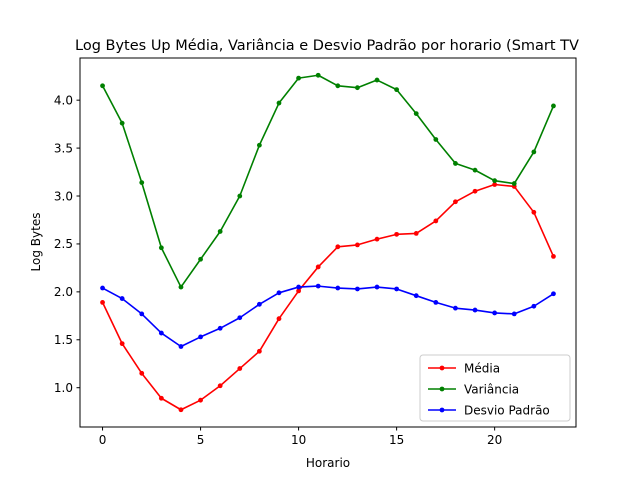 The image size is (640, 480). What do you see at coordinates (482, 368) in the screenshot?
I see `legend-label: Média` at bounding box center [482, 368].